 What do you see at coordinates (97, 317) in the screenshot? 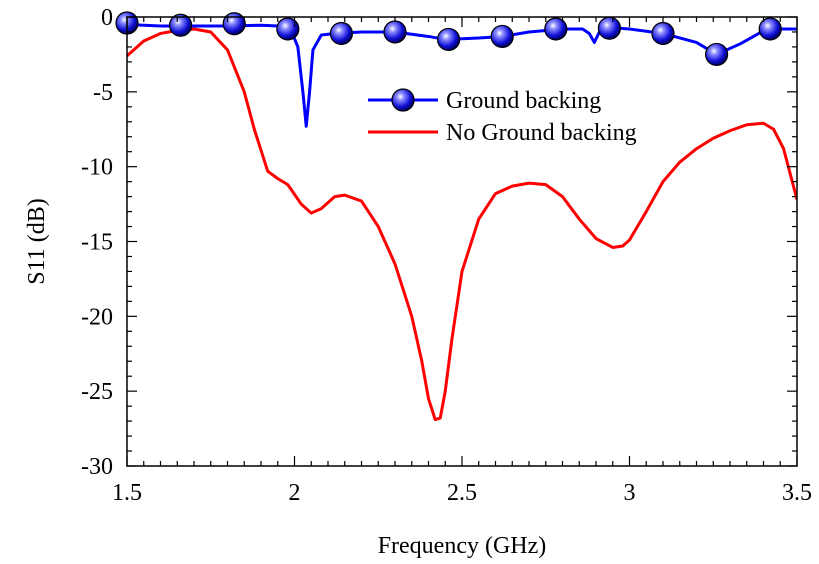
I see `y-tick-label: -20` at bounding box center [97, 317].